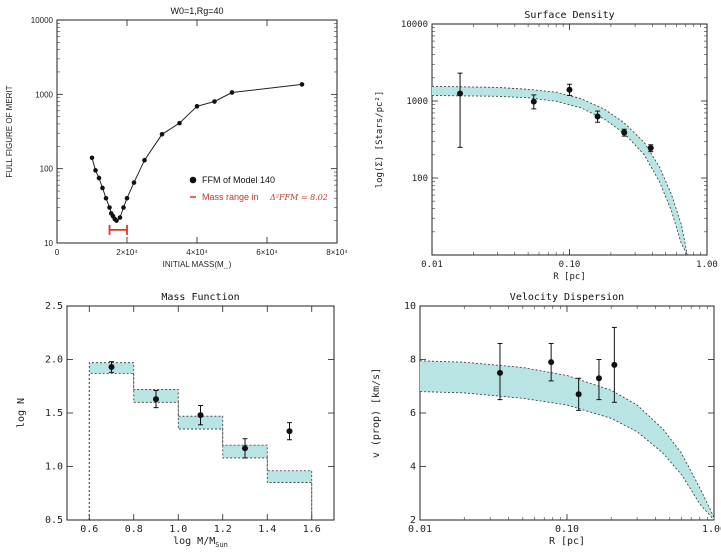  Describe the element at coordinates (197, 252) in the screenshot. I see `x-tick-label: 4×10⁴` at that location.